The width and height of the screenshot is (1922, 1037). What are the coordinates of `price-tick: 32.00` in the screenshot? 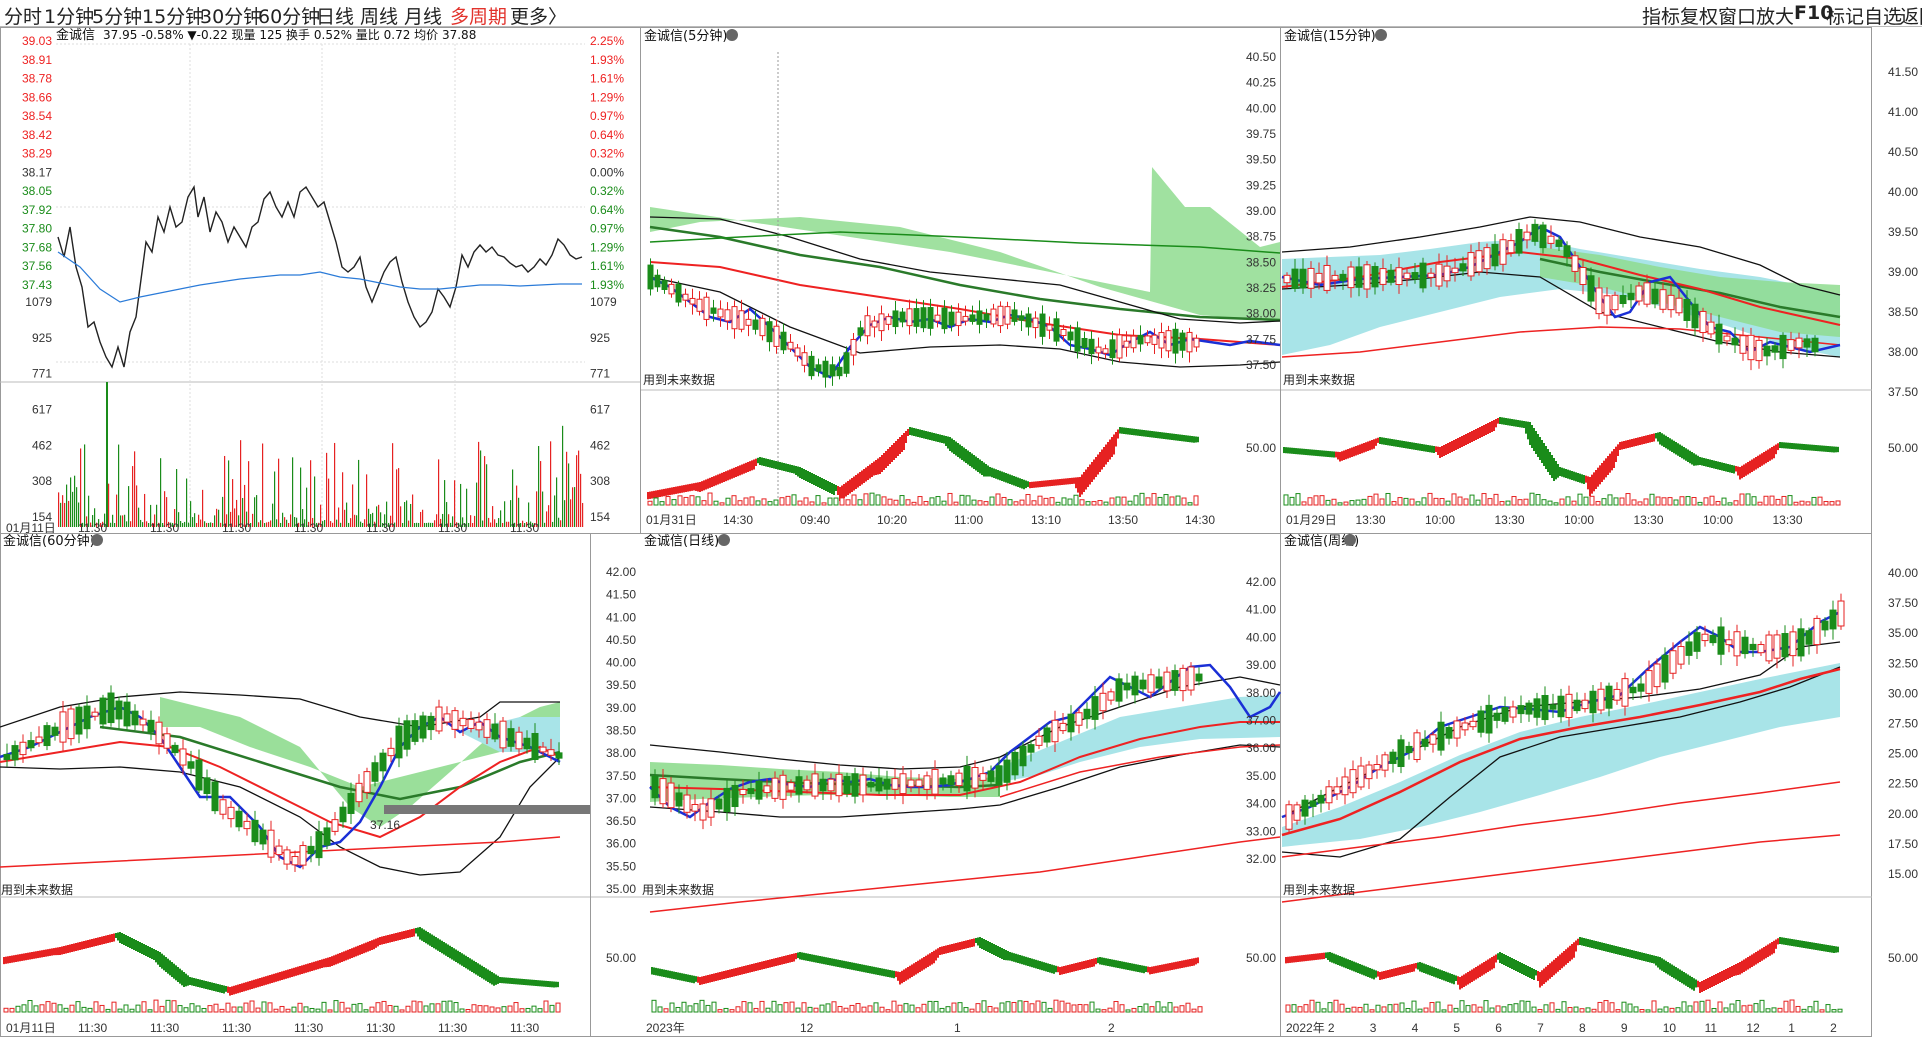 It's located at (1261, 859).